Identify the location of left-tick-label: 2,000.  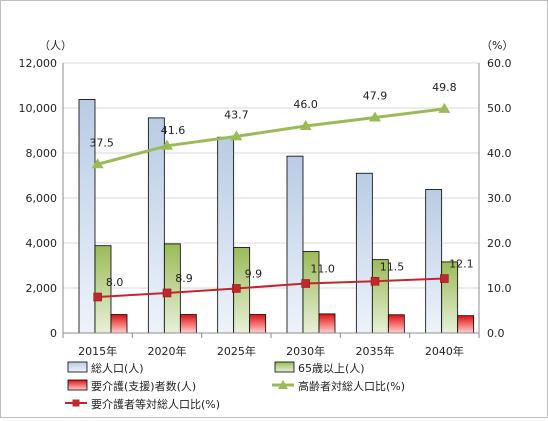
(42, 288).